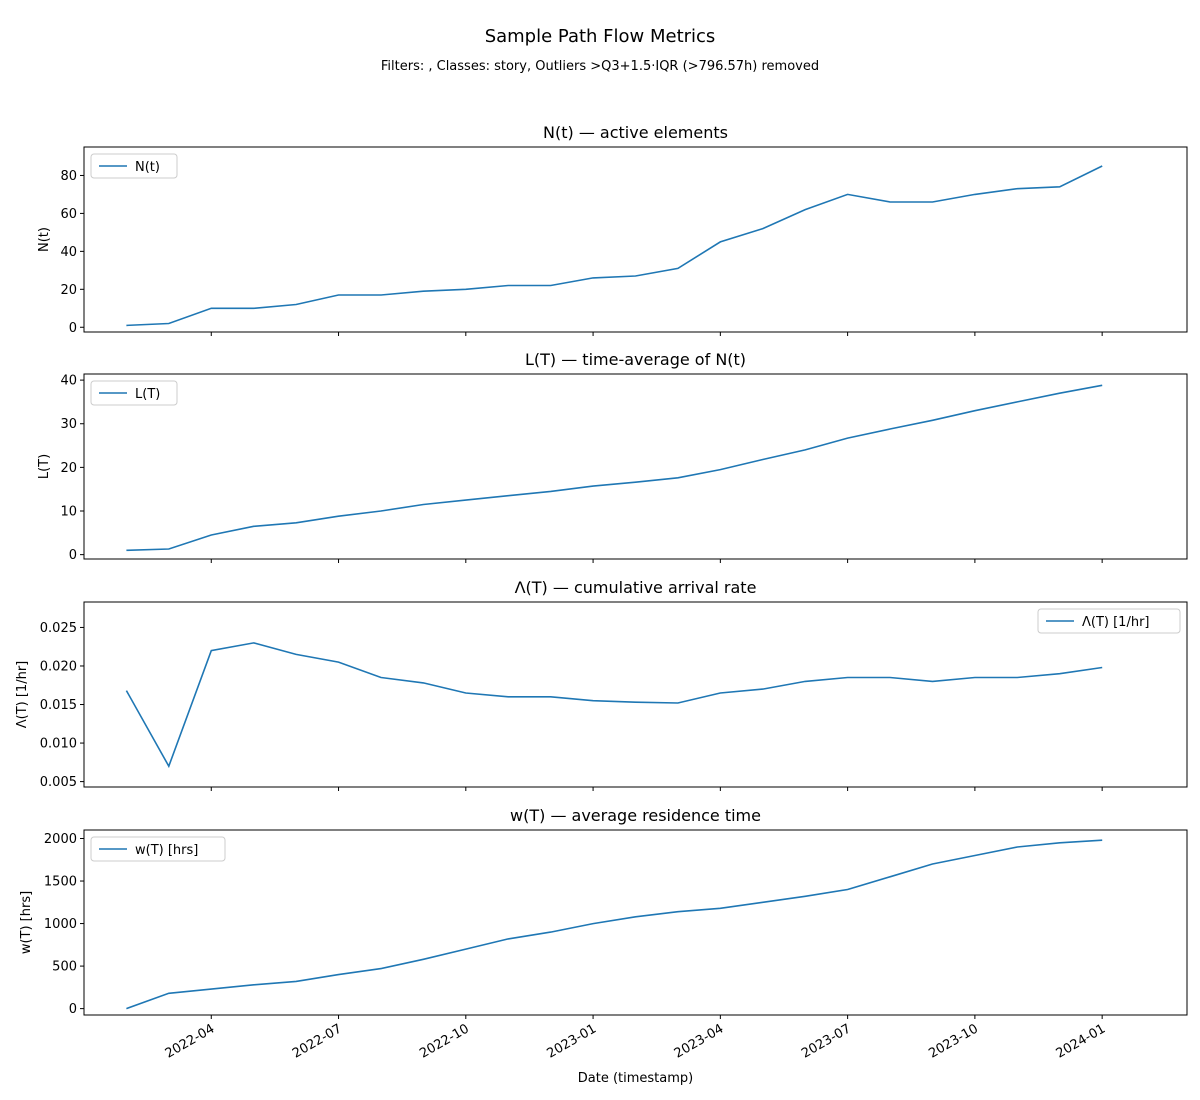 This screenshot has height=1100, width=1200. I want to click on y-tick-label: 0.020, so click(58, 666).